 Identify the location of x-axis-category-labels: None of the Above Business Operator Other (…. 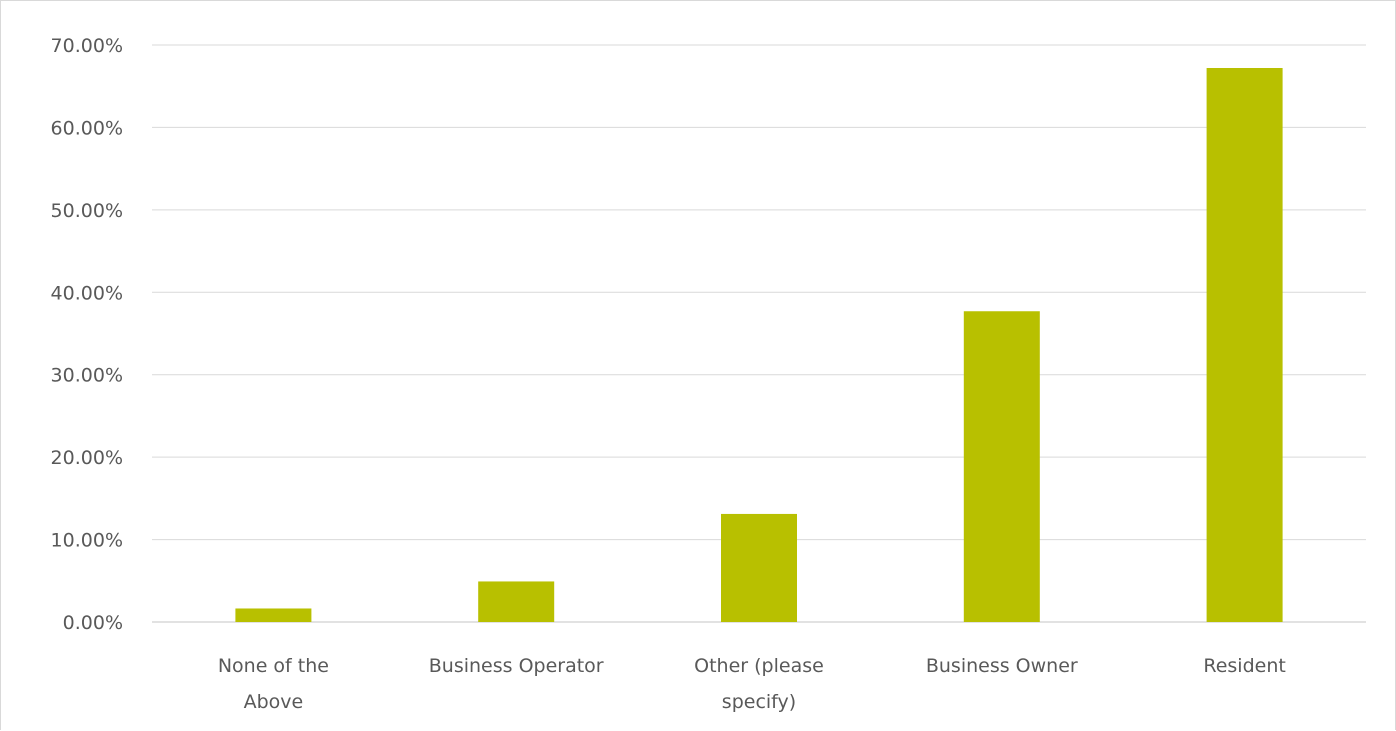
(752, 684).